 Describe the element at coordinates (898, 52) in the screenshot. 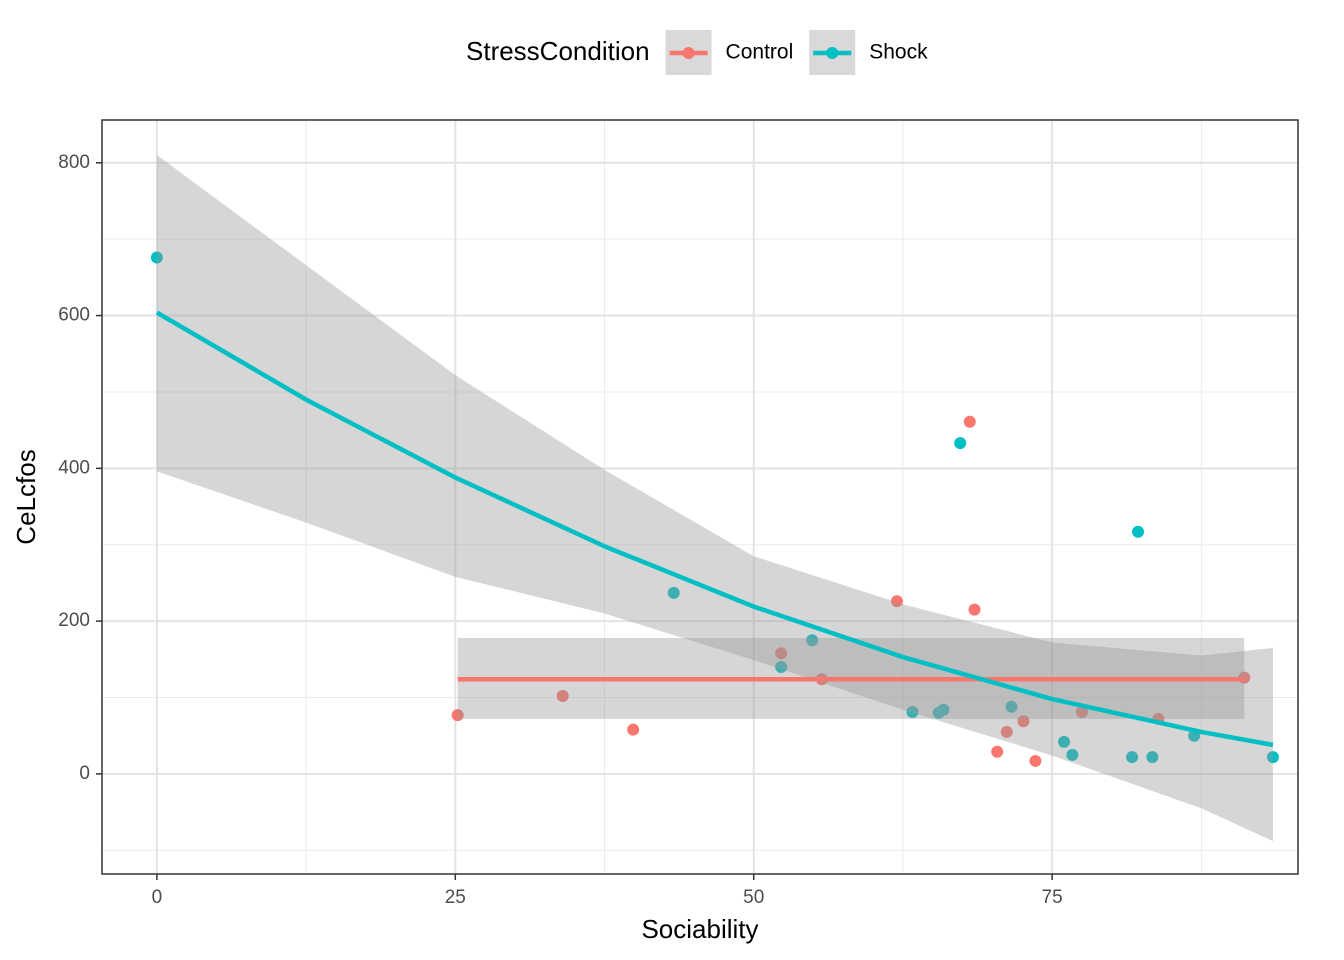

I see `legend-label: Shock` at that location.